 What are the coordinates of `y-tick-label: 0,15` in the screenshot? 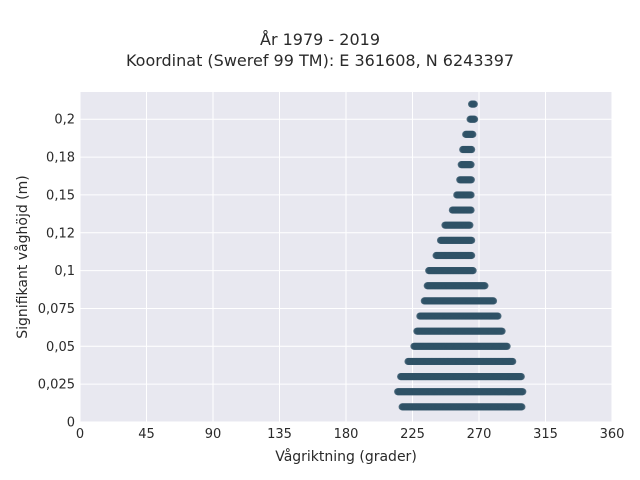 It's located at (60, 195).